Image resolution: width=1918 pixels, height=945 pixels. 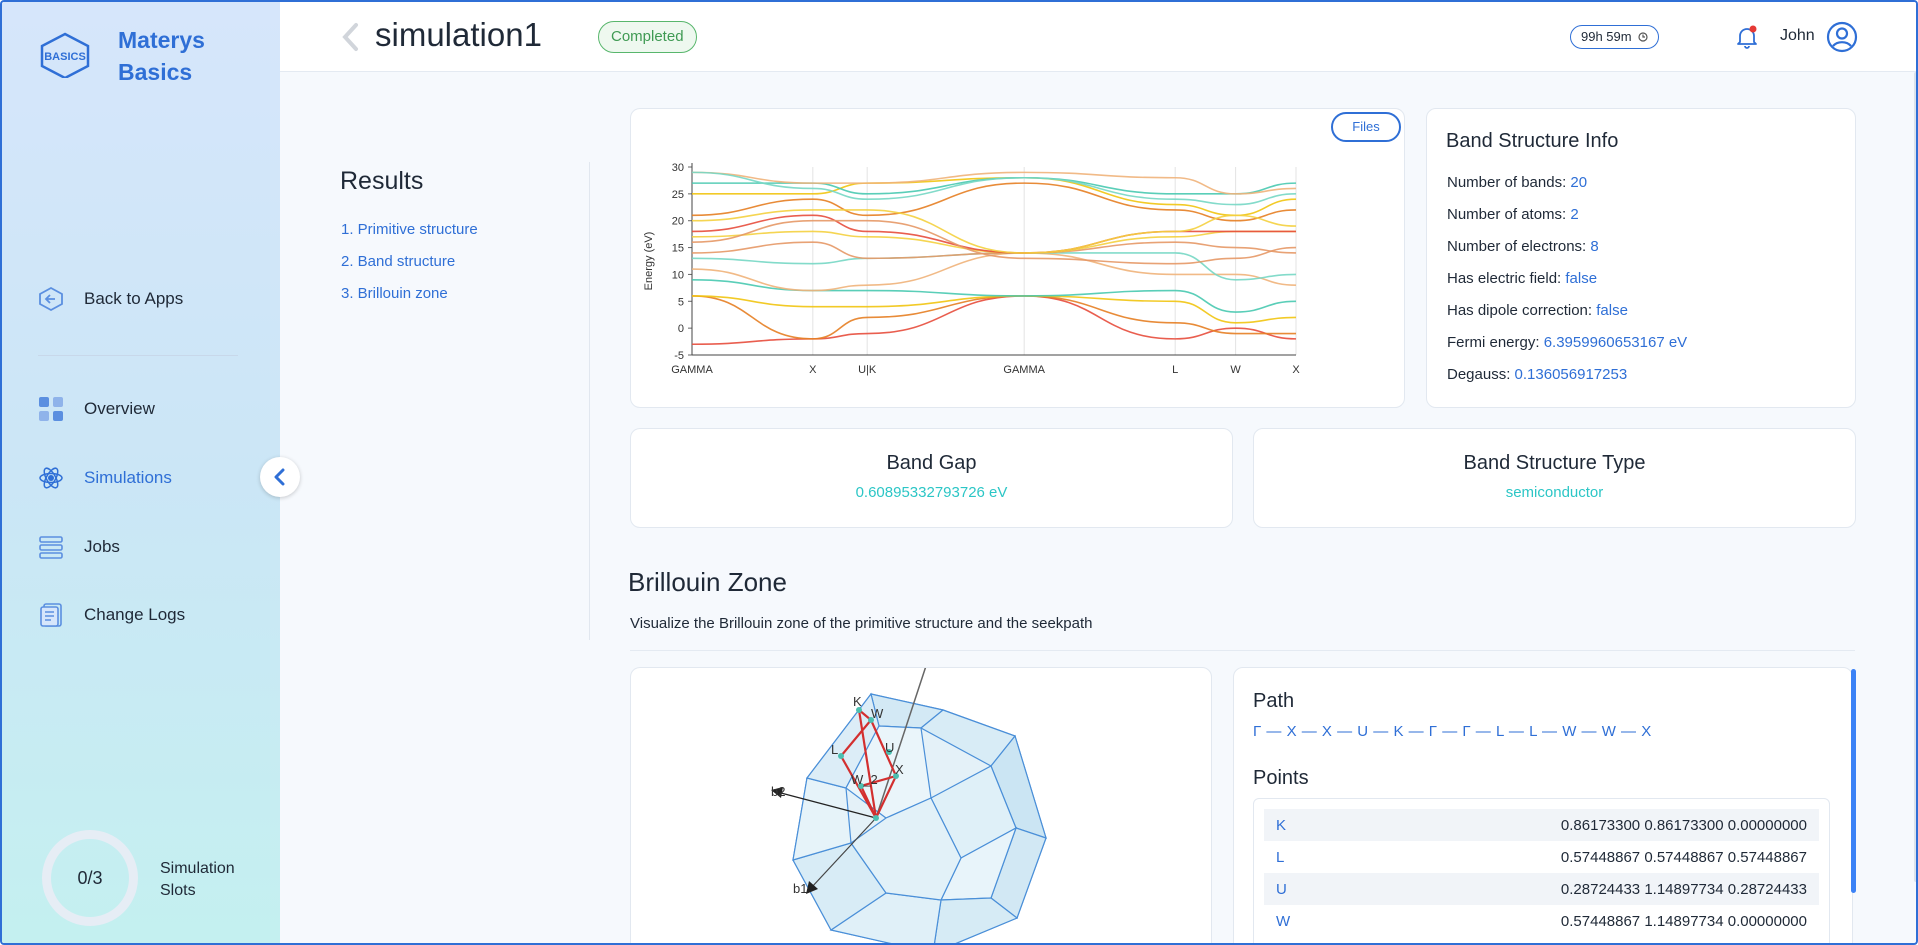 What do you see at coordinates (197, 879) in the screenshot?
I see `simulation-slots-label: Simulation Slots` at bounding box center [197, 879].